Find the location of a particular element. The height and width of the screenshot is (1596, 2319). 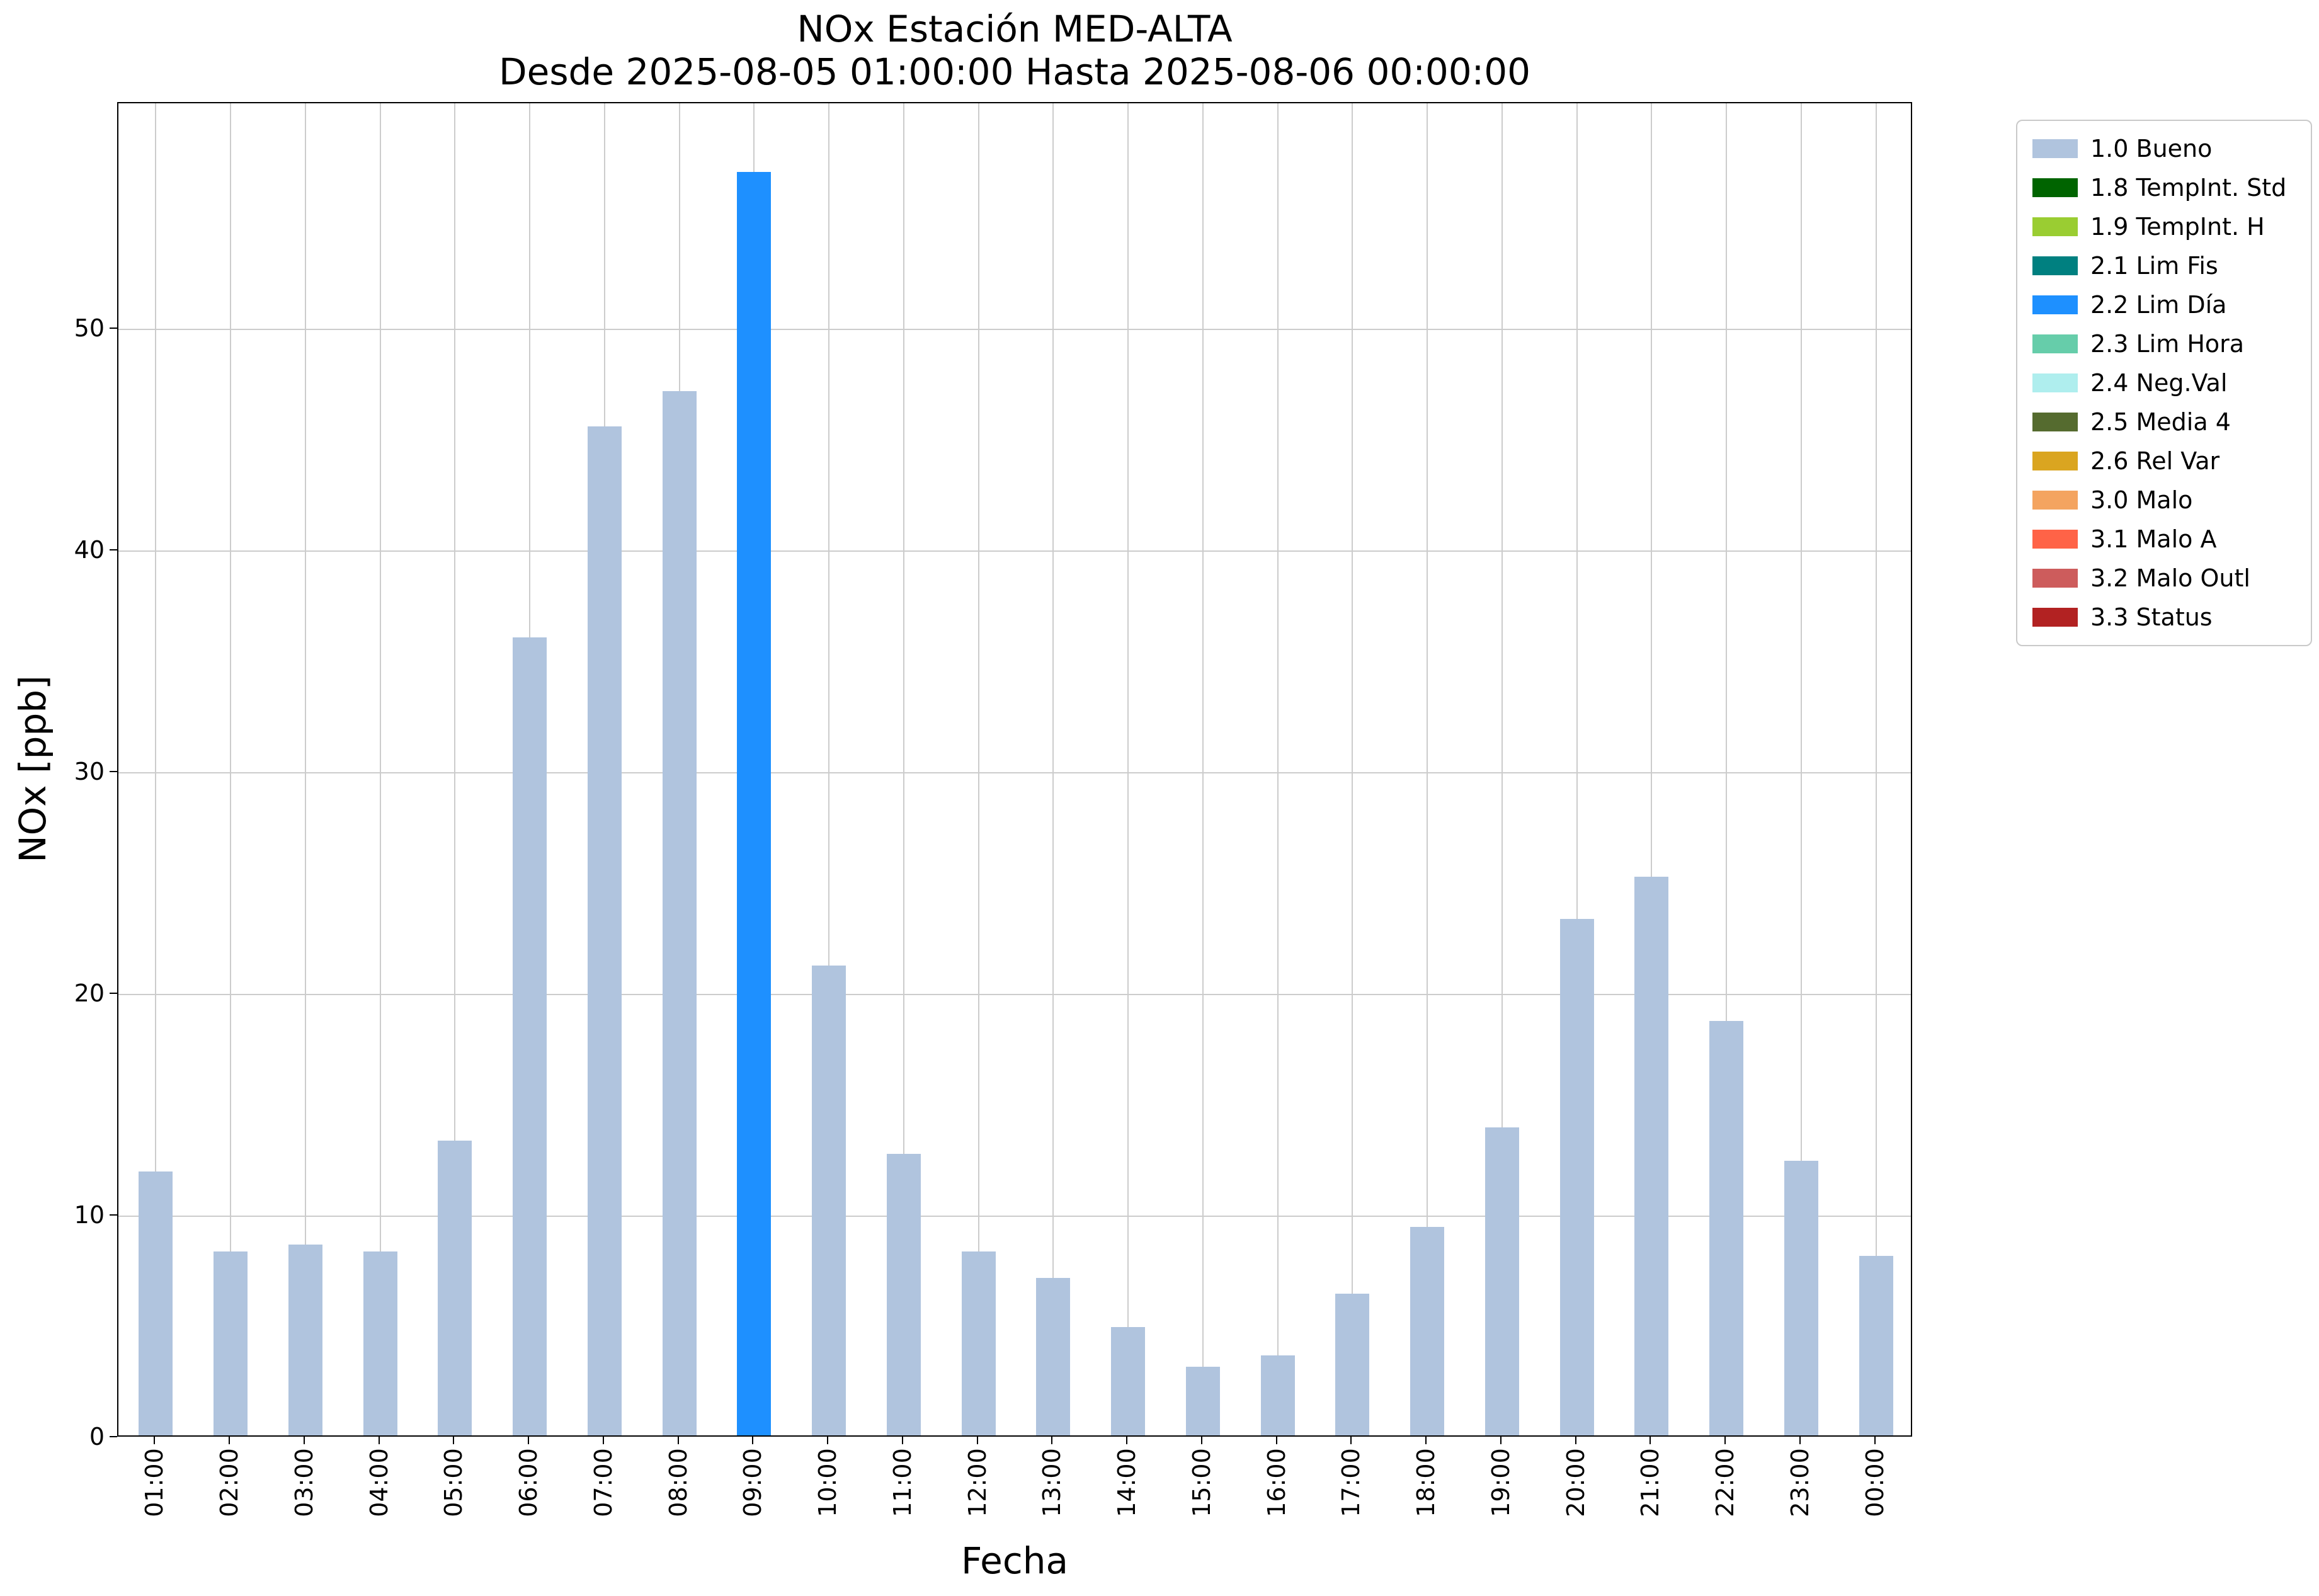

legend-item-label: 1.0 Bueno is located at coordinates (2151, 148).